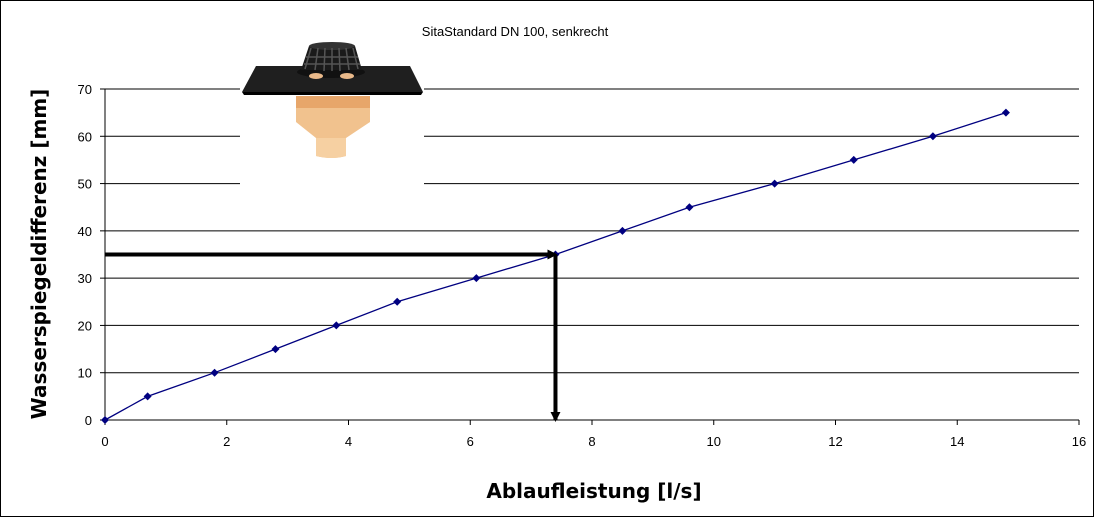 The image size is (1094, 517). Describe the element at coordinates (714, 441) in the screenshot. I see `x-tick-label: 10` at that location.